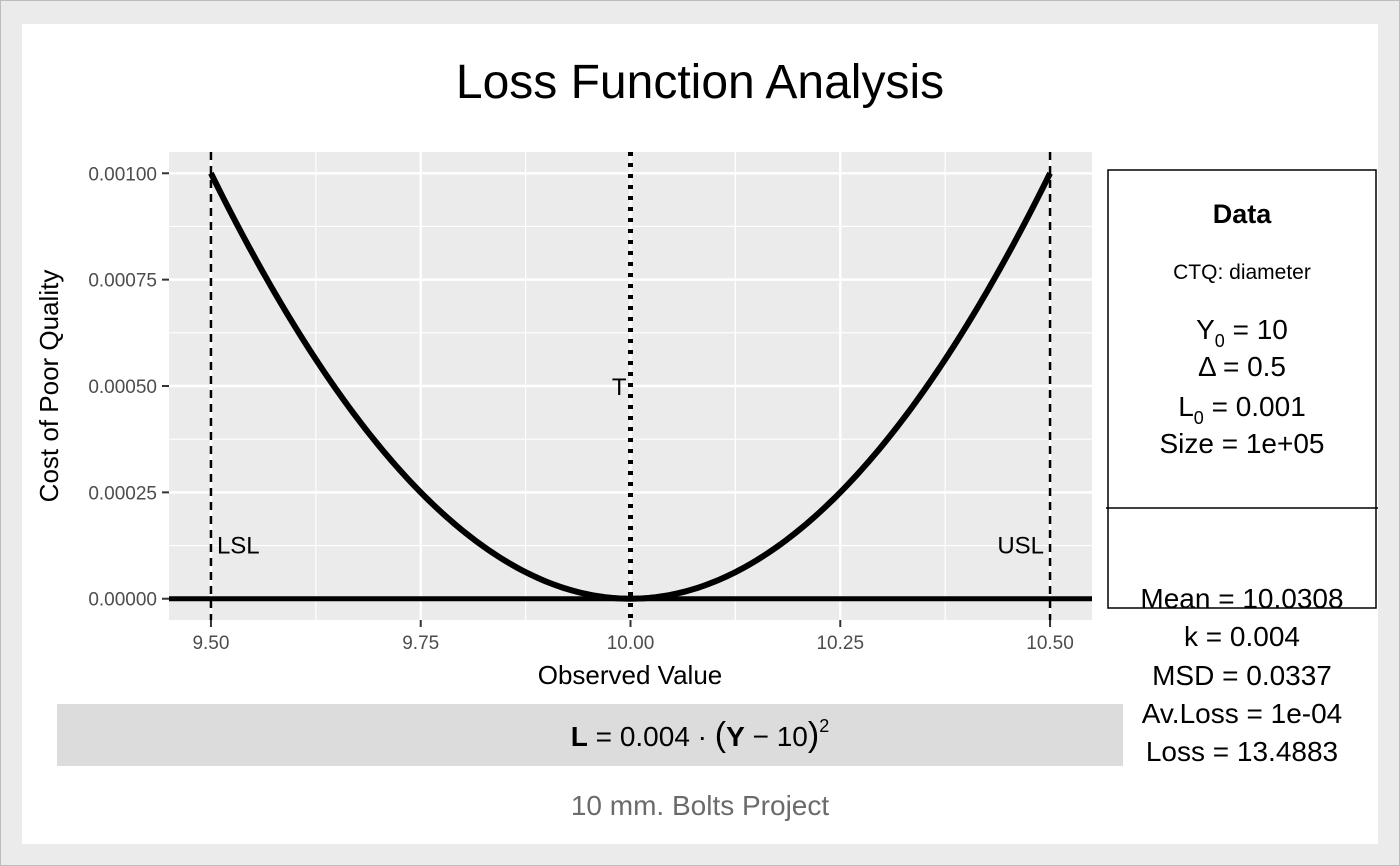 This screenshot has height=866, width=1400. I want to click on formula-text: L = 0.004 · (Y − 10)2, so click(700, 735).